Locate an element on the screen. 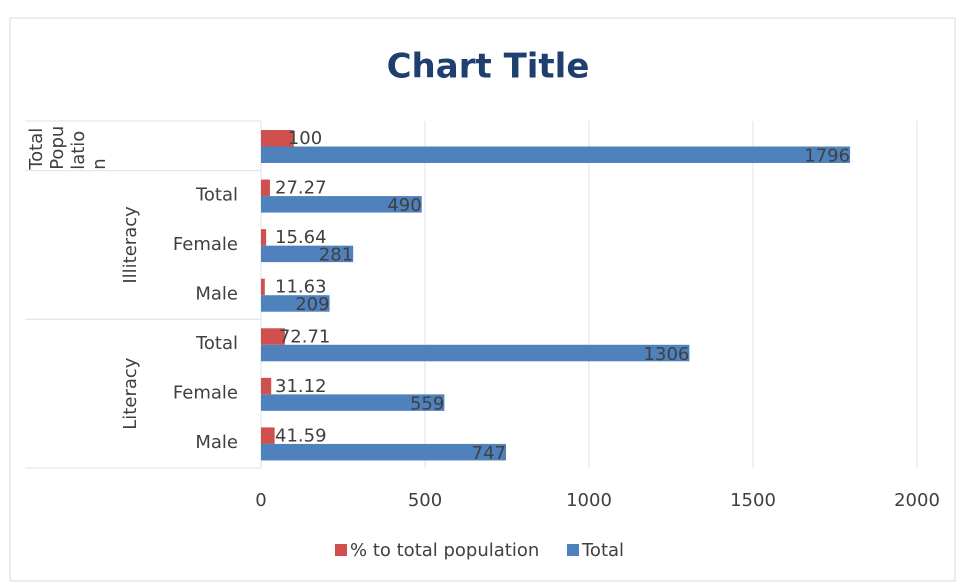 This screenshot has height=582, width=956. data-label: 209 is located at coordinates (312, 304).